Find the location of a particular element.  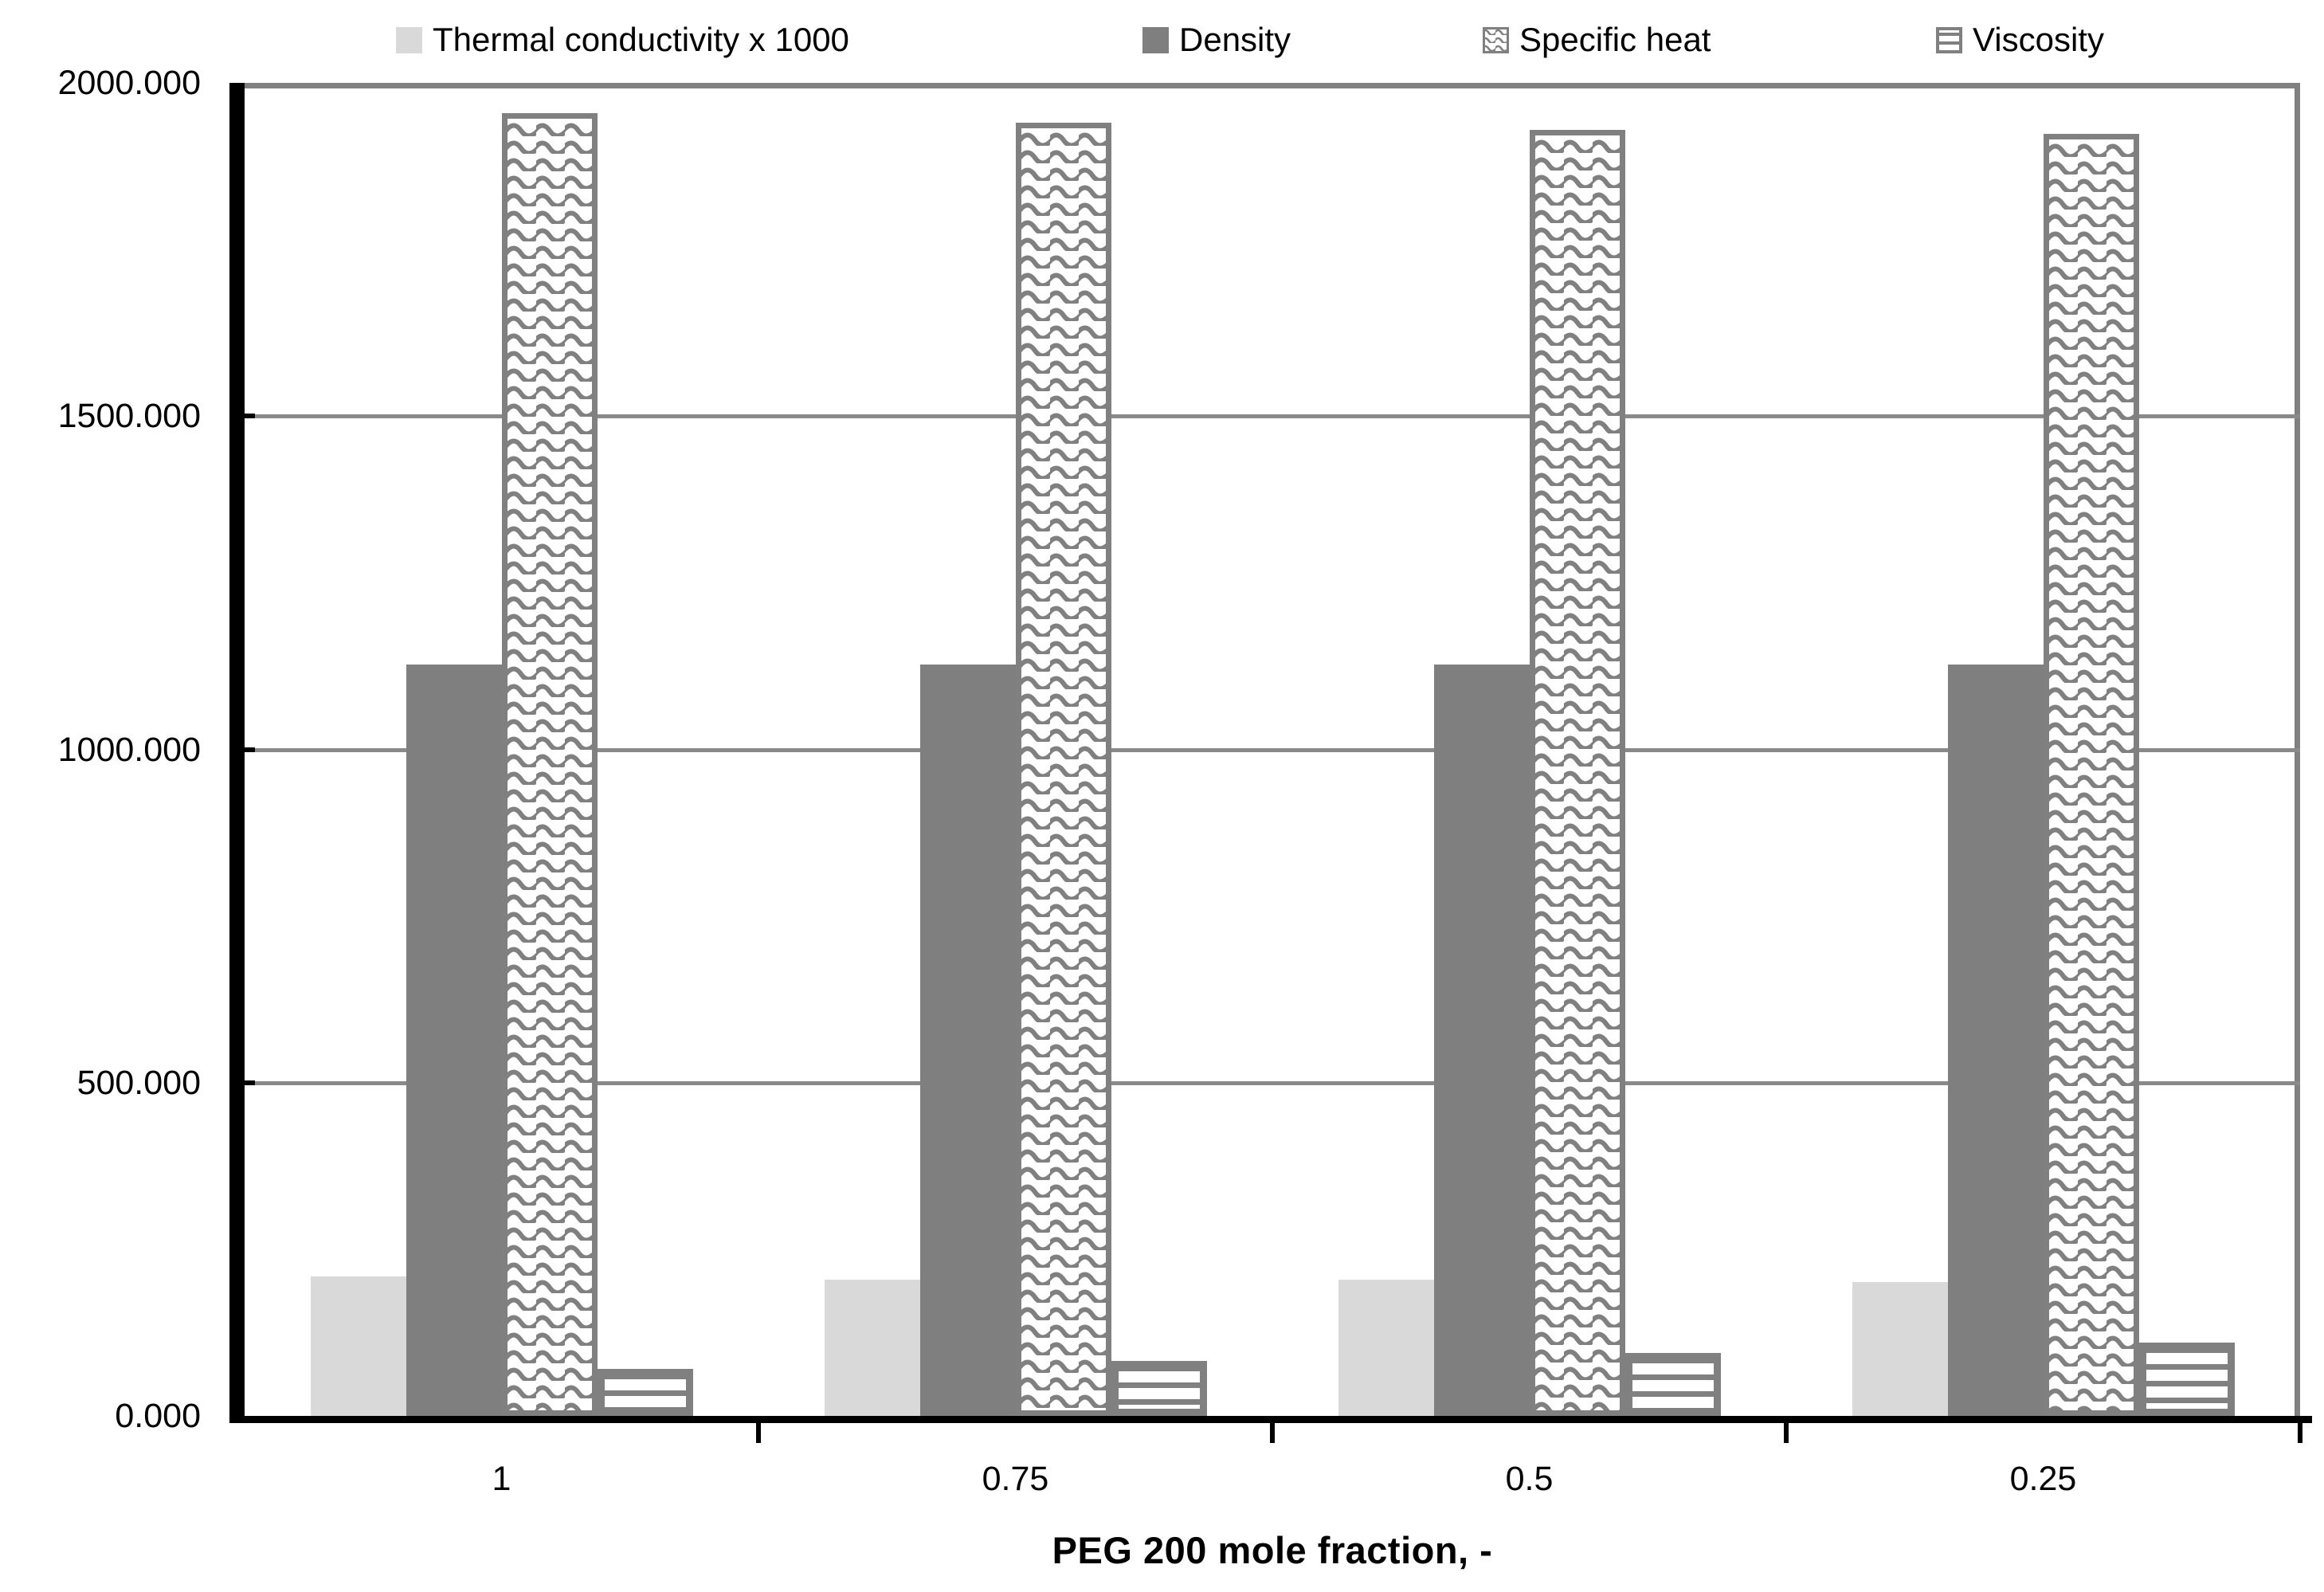

y-axis-line is located at coordinates (237, 753).